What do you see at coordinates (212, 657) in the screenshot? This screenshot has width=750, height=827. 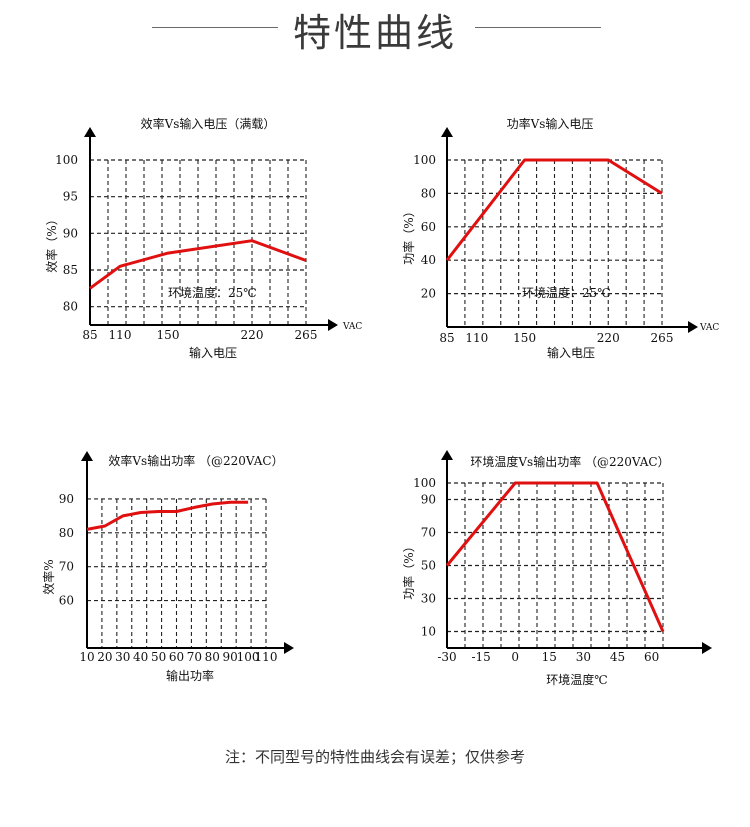 I see `x-tick-label: 80` at bounding box center [212, 657].